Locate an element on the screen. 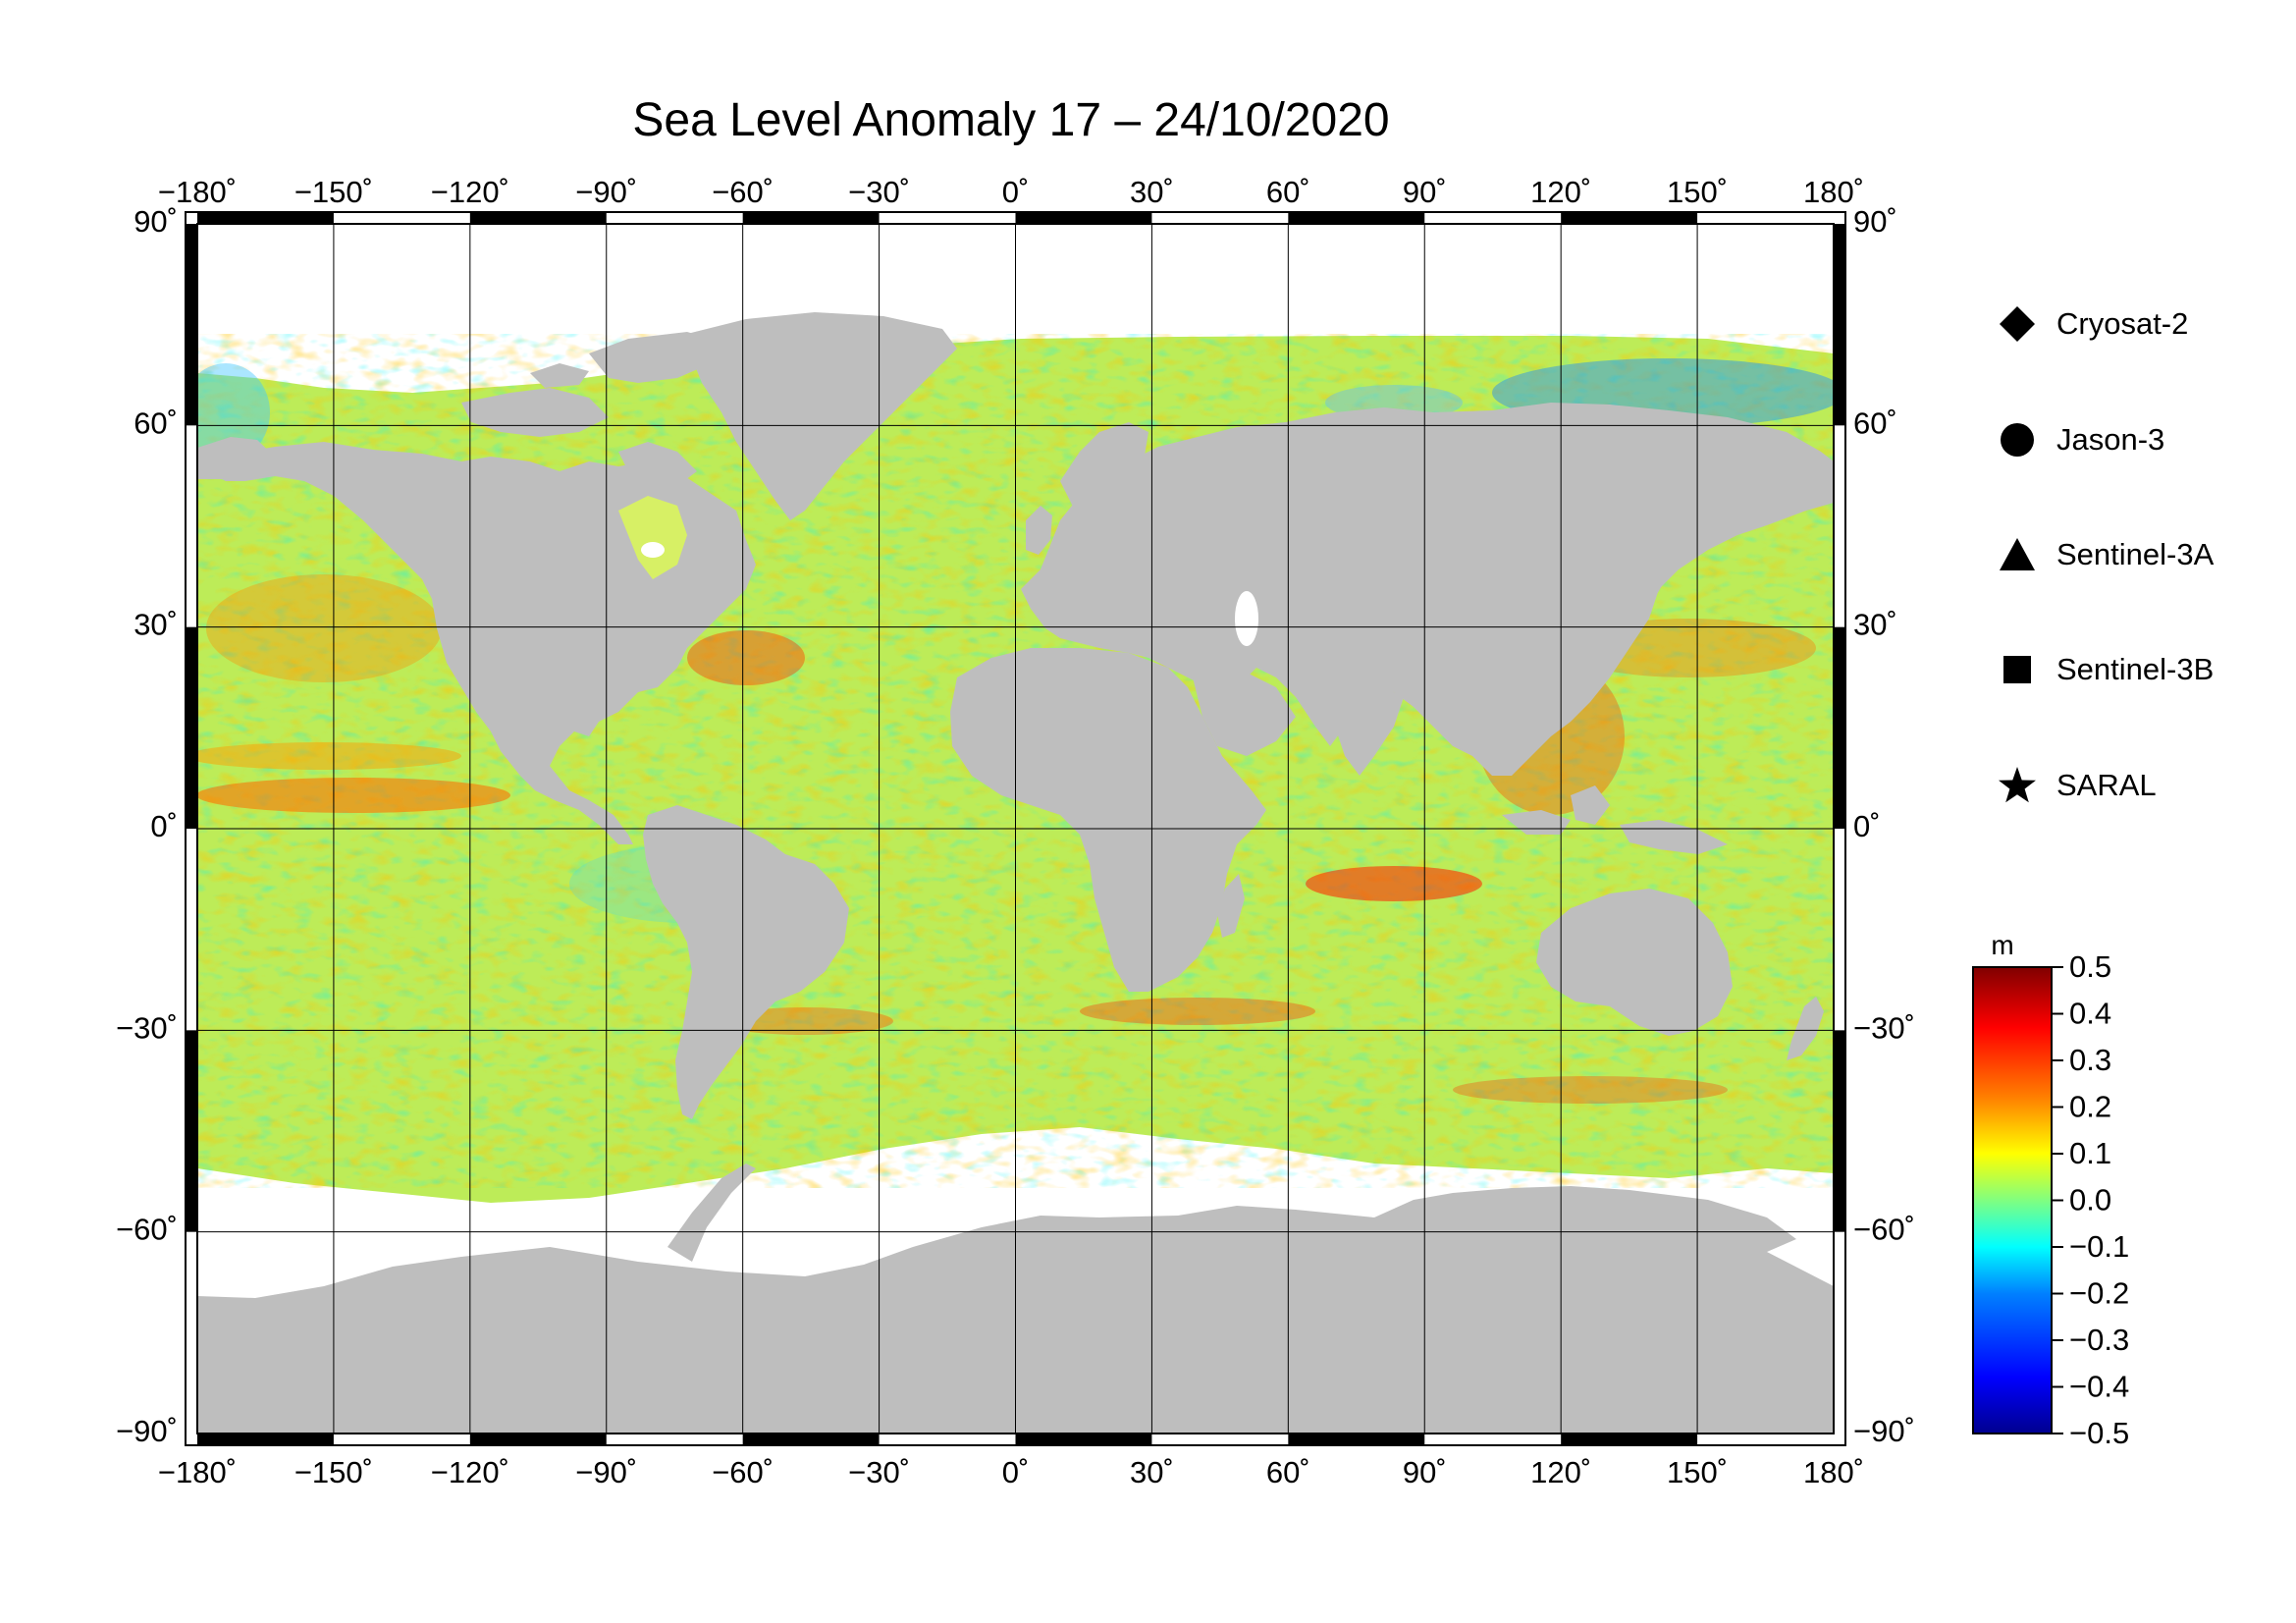 Image resolution: width=2296 pixels, height=1623 pixels. colorbar-tick-label: 0.4 is located at coordinates (2090, 1014).